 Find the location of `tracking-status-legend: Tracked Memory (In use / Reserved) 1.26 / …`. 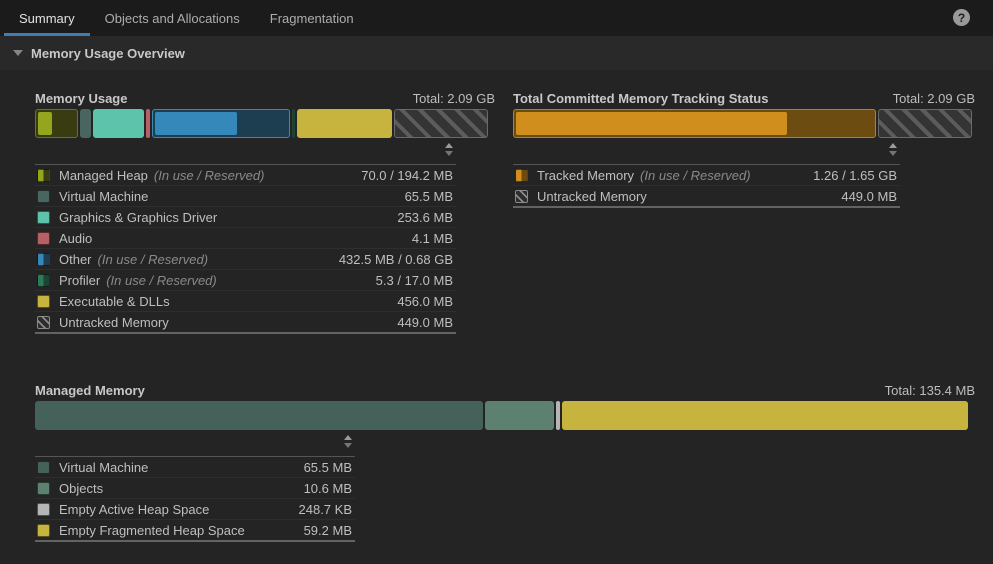

tracking-status-legend: Tracked Memory (In use / Reserved) 1.26 / … is located at coordinates (706, 186).